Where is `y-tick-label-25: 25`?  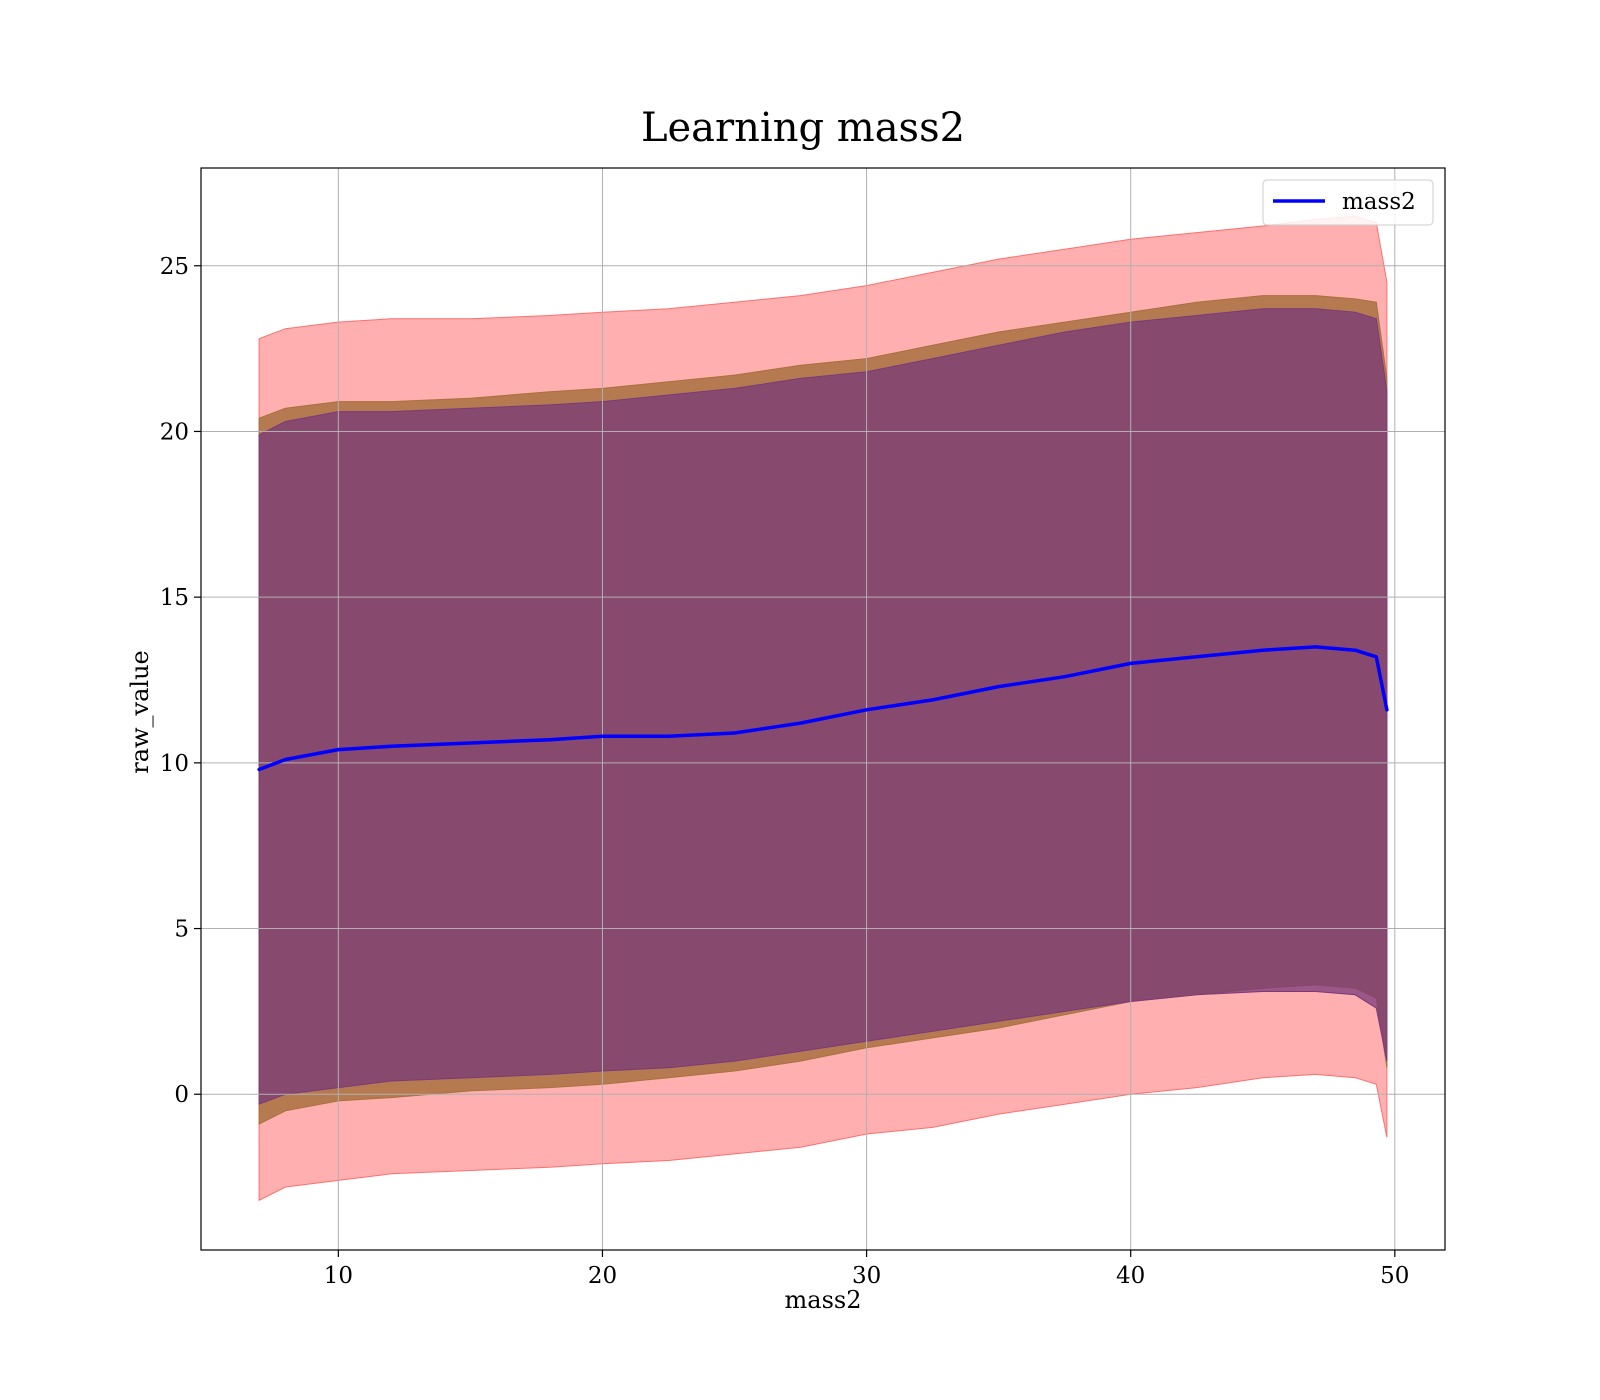
y-tick-label-25: 25 is located at coordinates (174, 267).